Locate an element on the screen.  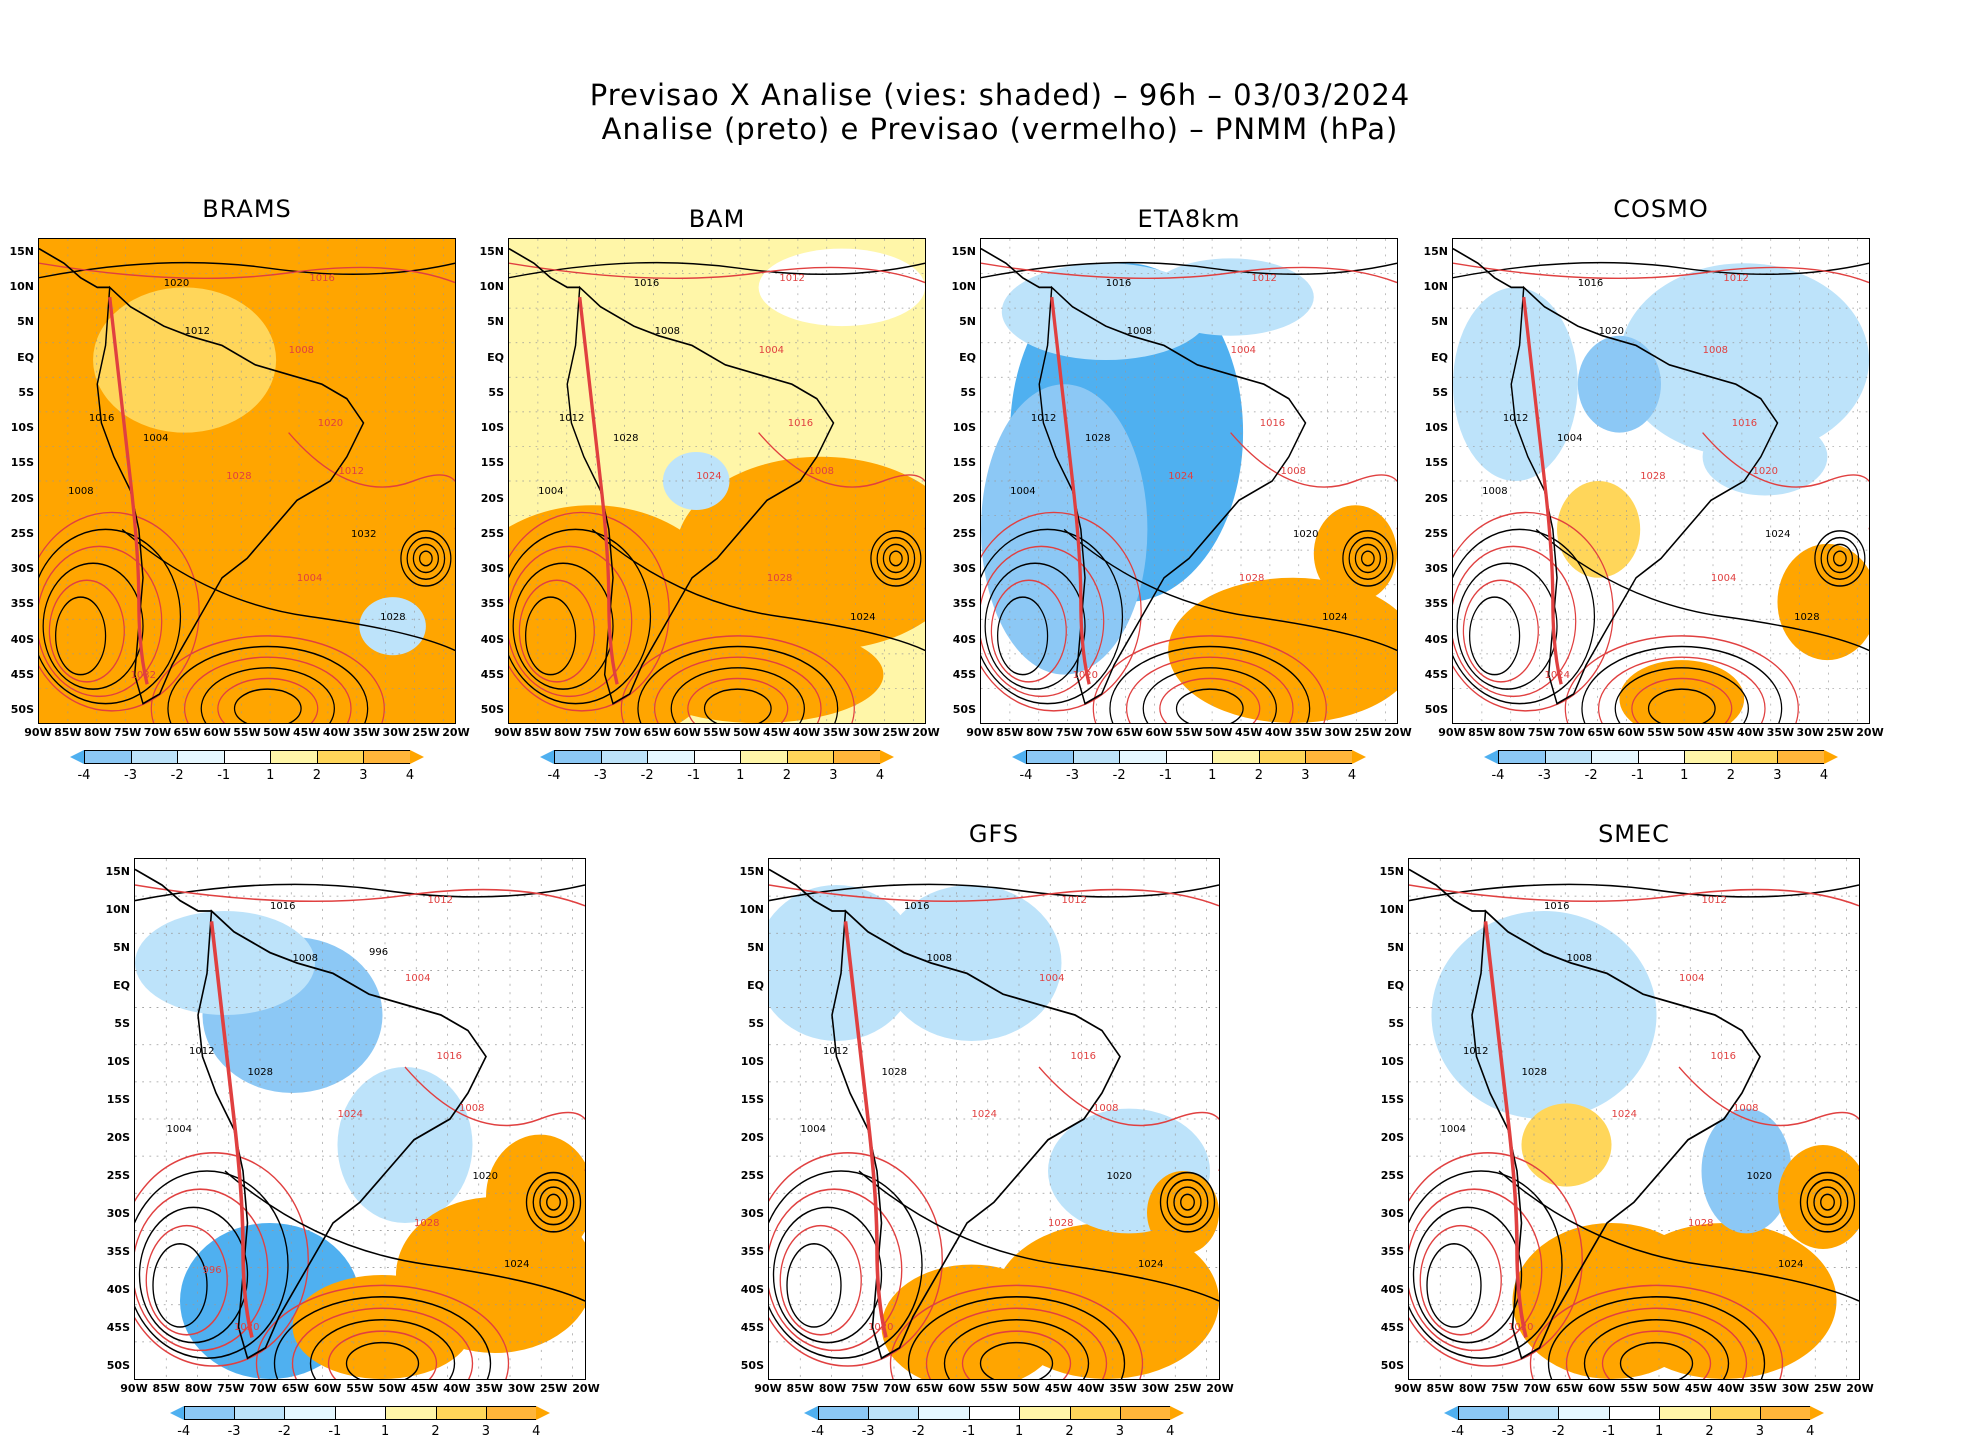
longitude-label: 60W is located at coordinates (327, 1388).